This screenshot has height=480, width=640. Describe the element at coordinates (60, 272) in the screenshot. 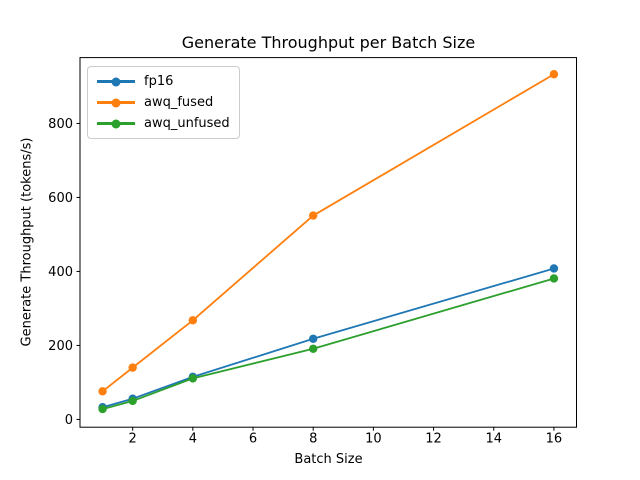

I see `y-tick-label: 400` at that location.